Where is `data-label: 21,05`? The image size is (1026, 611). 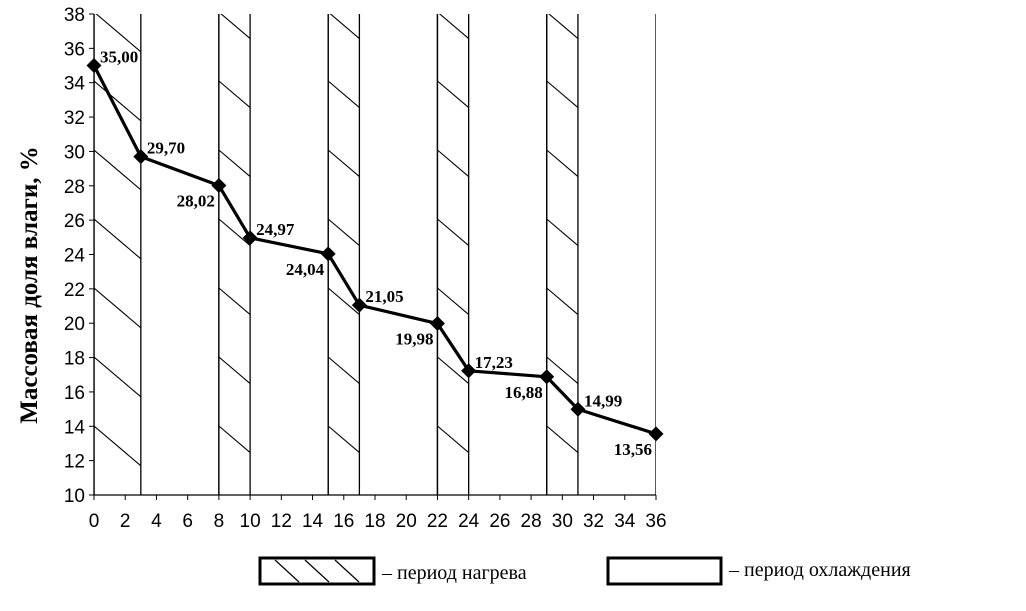 data-label: 21,05 is located at coordinates (384, 296).